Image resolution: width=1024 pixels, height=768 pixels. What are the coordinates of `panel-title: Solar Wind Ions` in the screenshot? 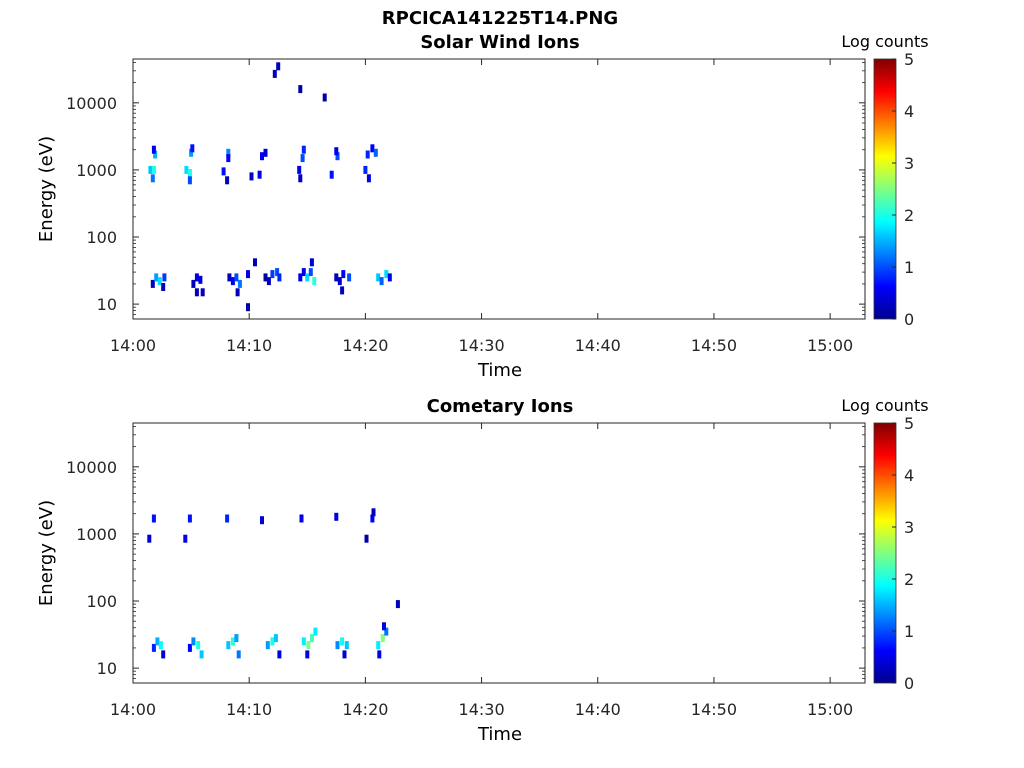 It's located at (499, 42).